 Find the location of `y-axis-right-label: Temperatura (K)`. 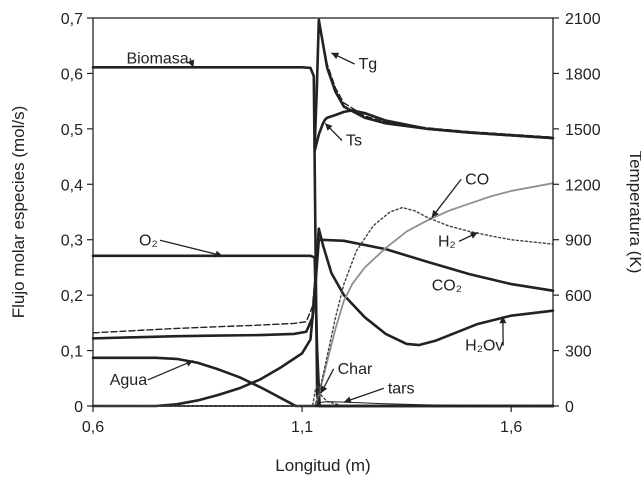

y-axis-right-label: Temperatura (K) is located at coordinates (633, 212).